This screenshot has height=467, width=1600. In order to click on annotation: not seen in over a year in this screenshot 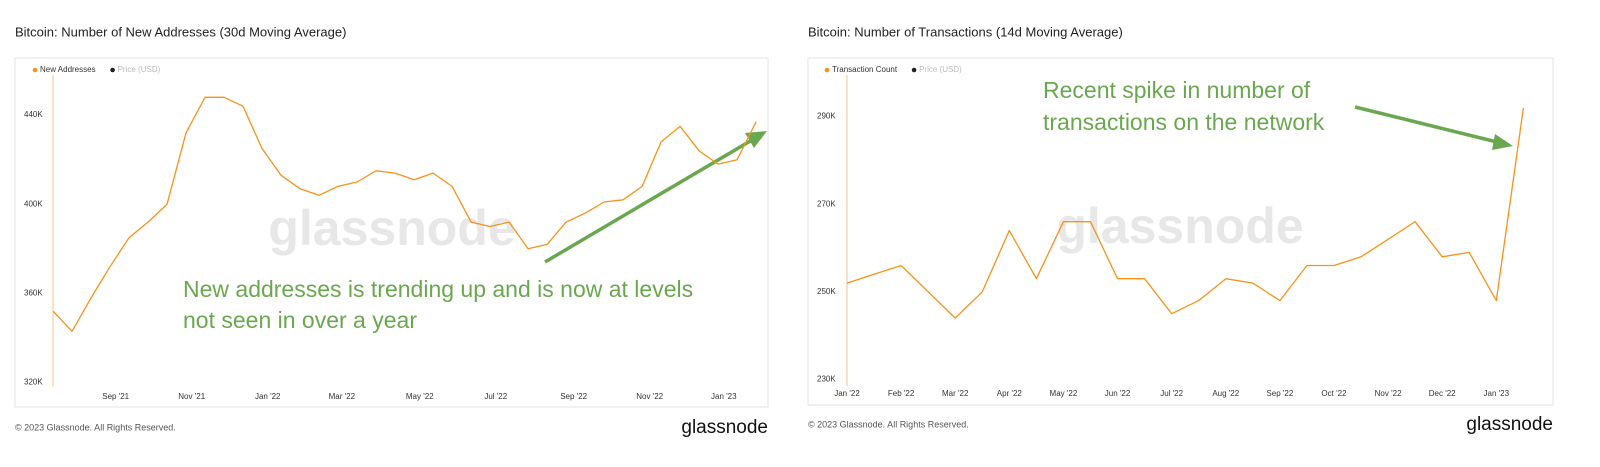, I will do `click(300, 320)`.